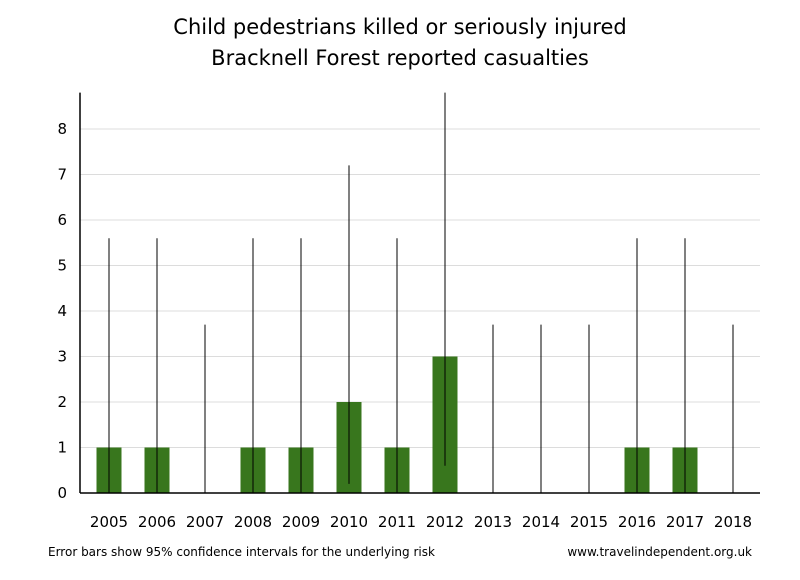 The width and height of the screenshot is (800, 580). I want to click on y-tick-label: 8, so click(62, 129).